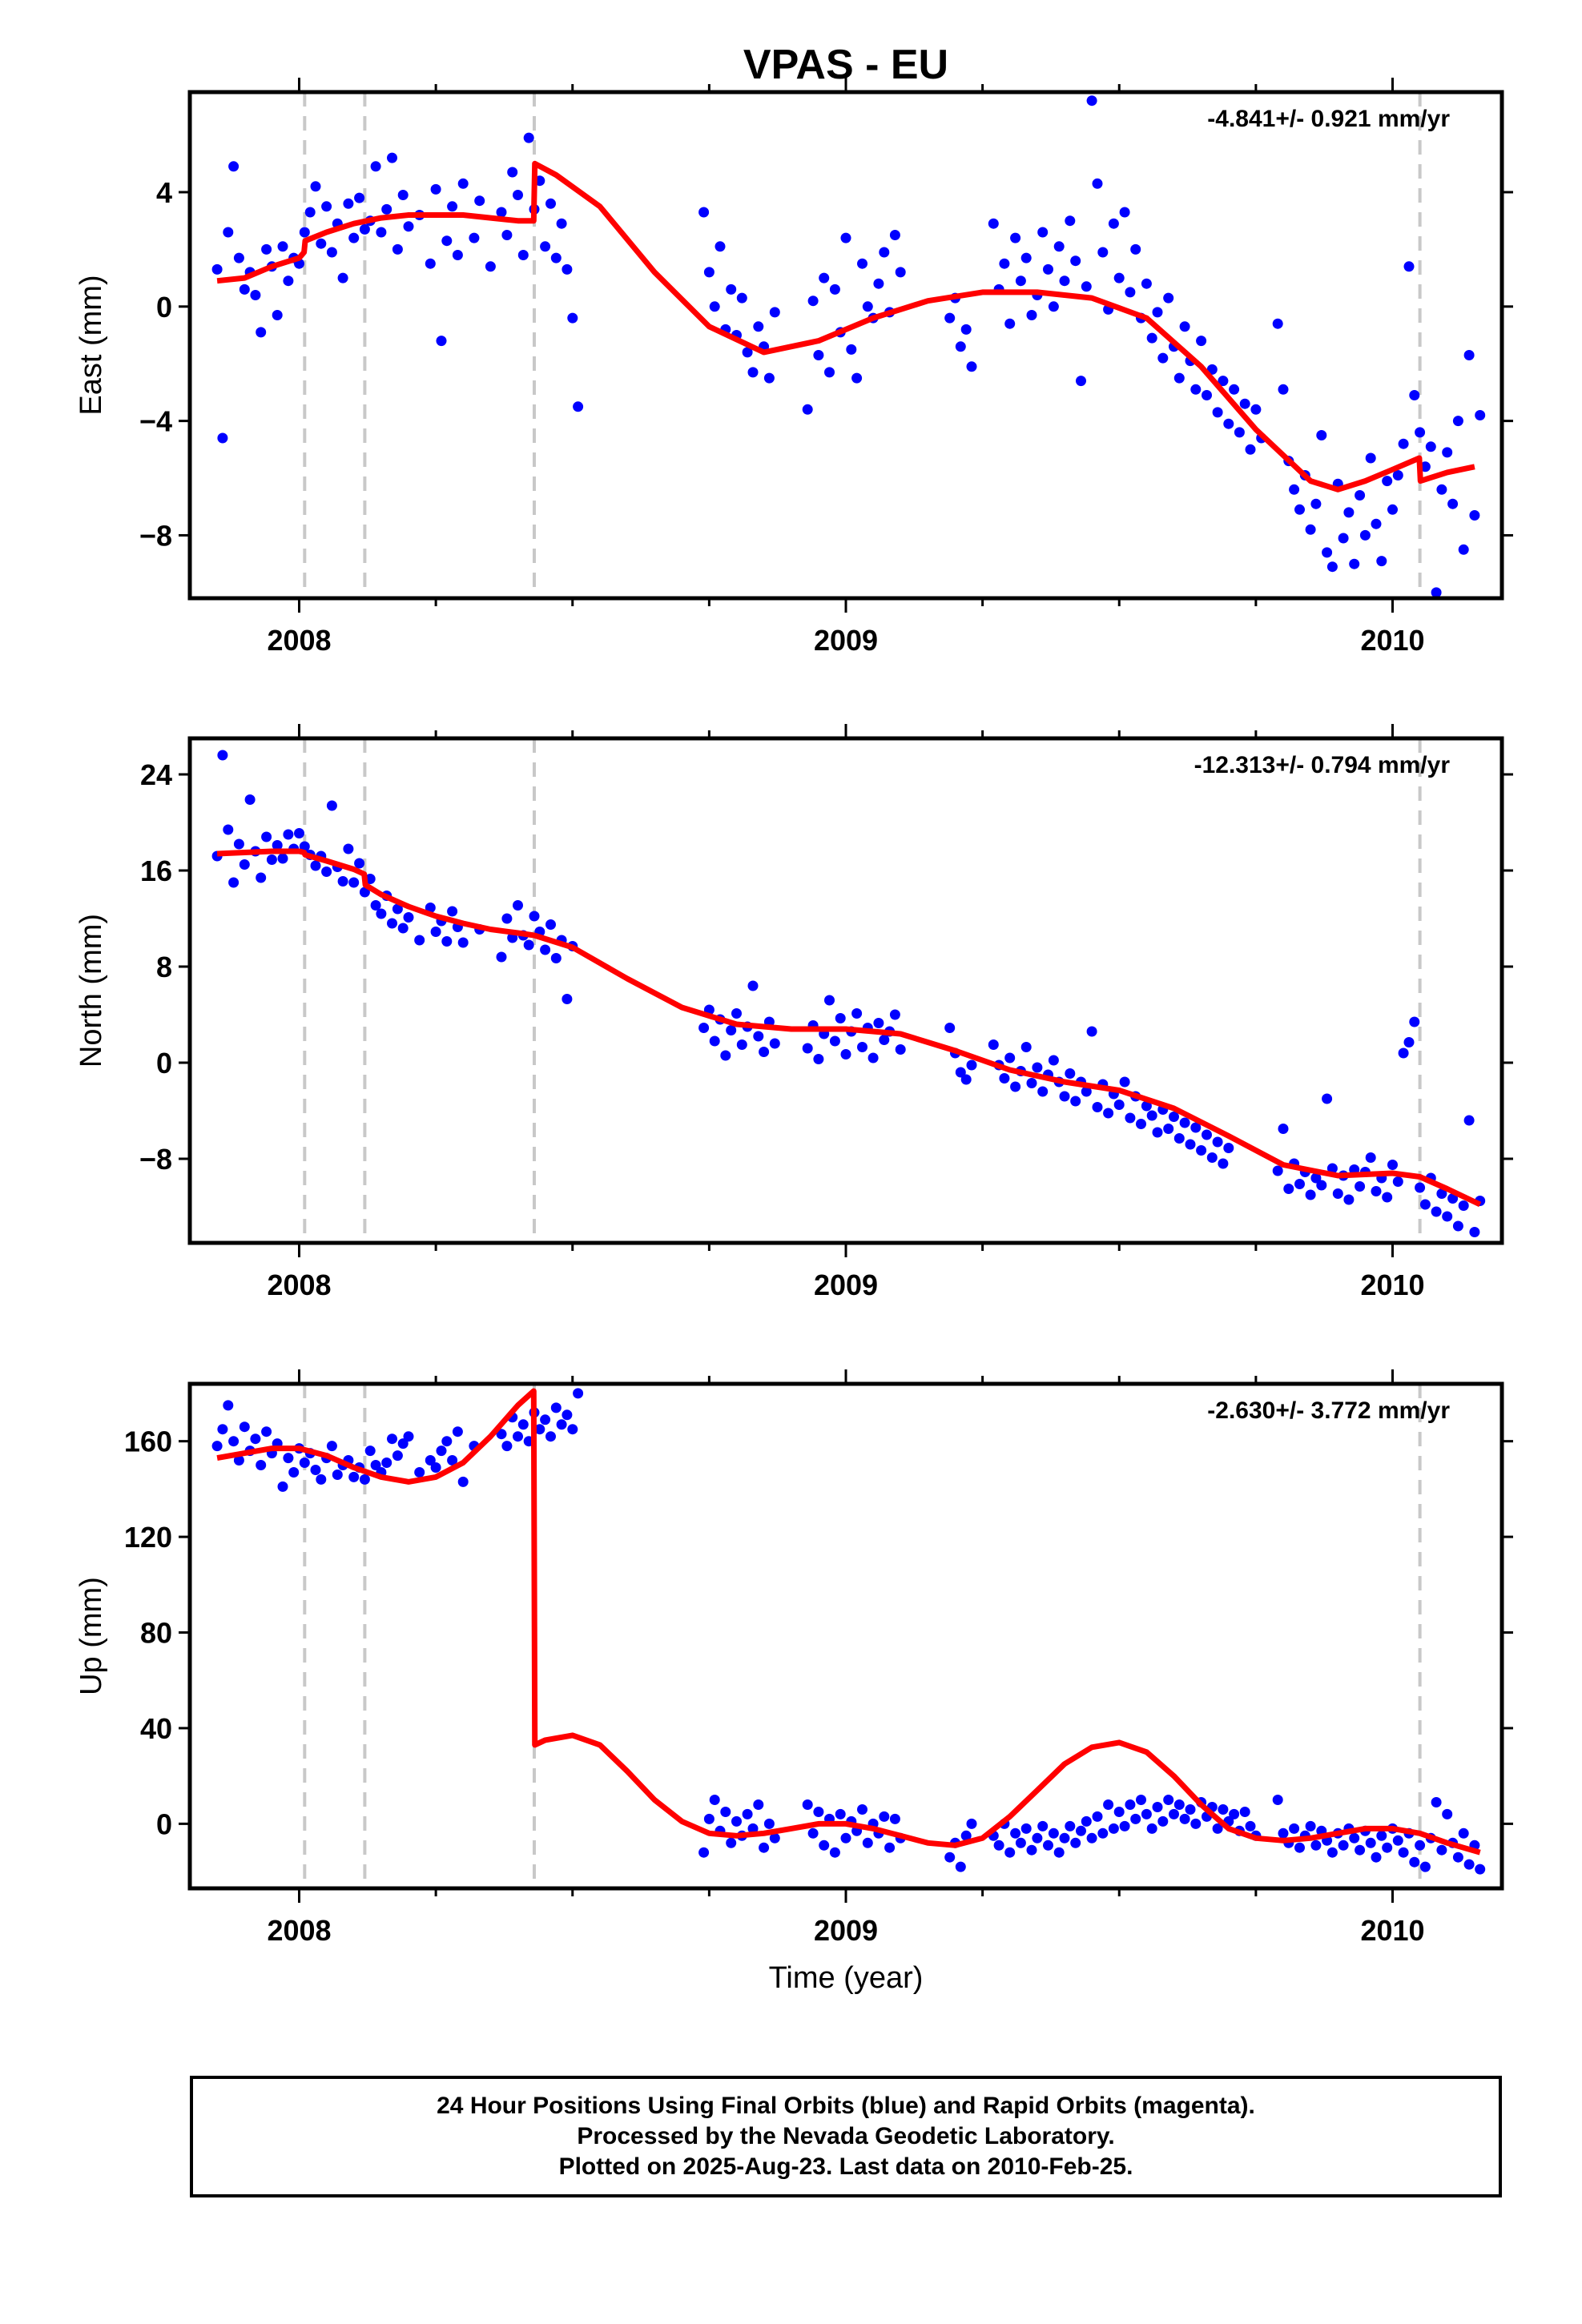 The image size is (1582, 2324). I want to click on model-fit-line, so click(845, 326).